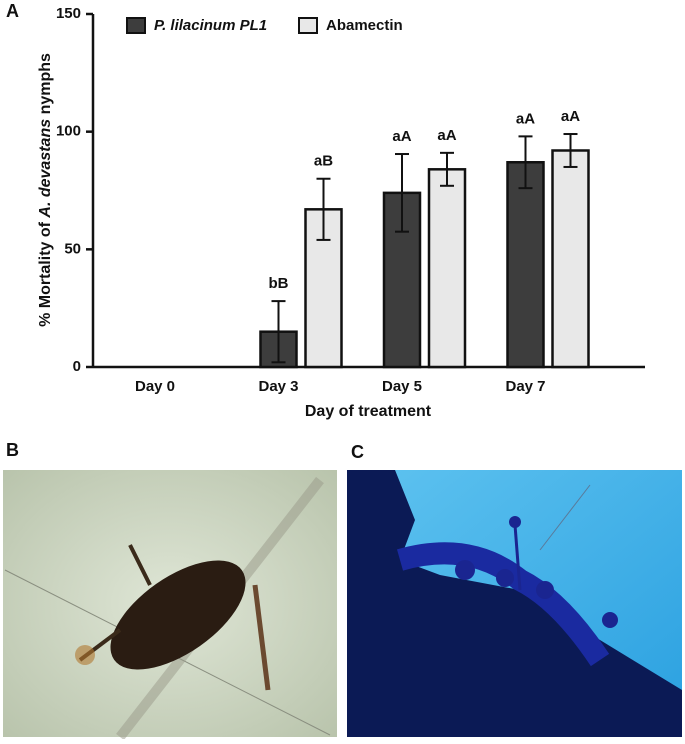  I want to click on y-axis-label: % Mortality of A. devastans nymphs, so click(45, 190).